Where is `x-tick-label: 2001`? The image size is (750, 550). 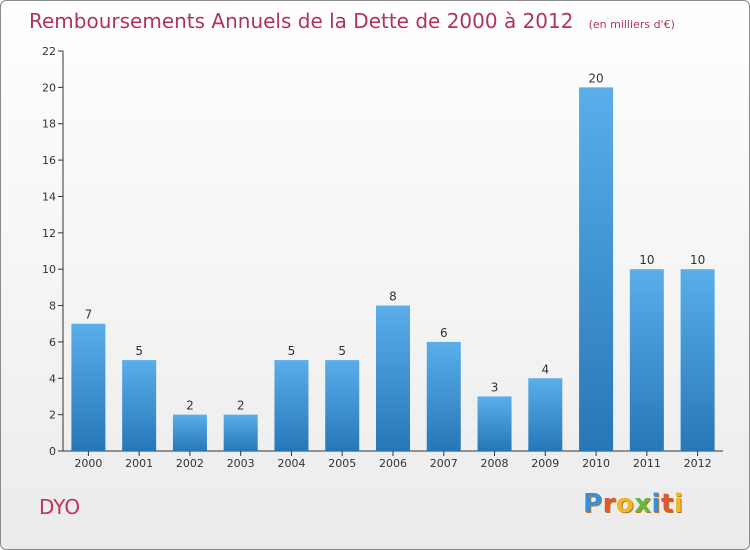
x-tick-label: 2001 is located at coordinates (139, 463).